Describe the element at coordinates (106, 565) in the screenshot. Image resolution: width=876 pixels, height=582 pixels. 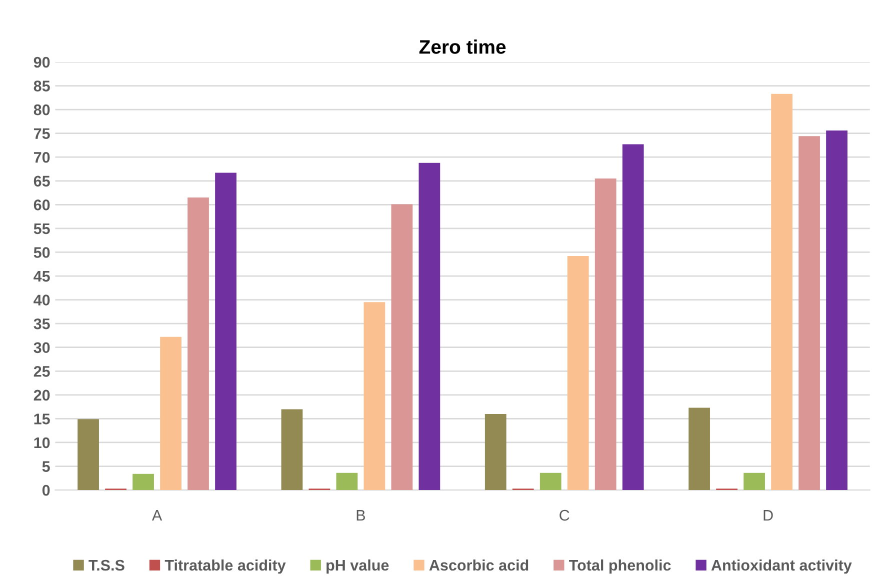
I see `legend-label: T.S.S` at that location.